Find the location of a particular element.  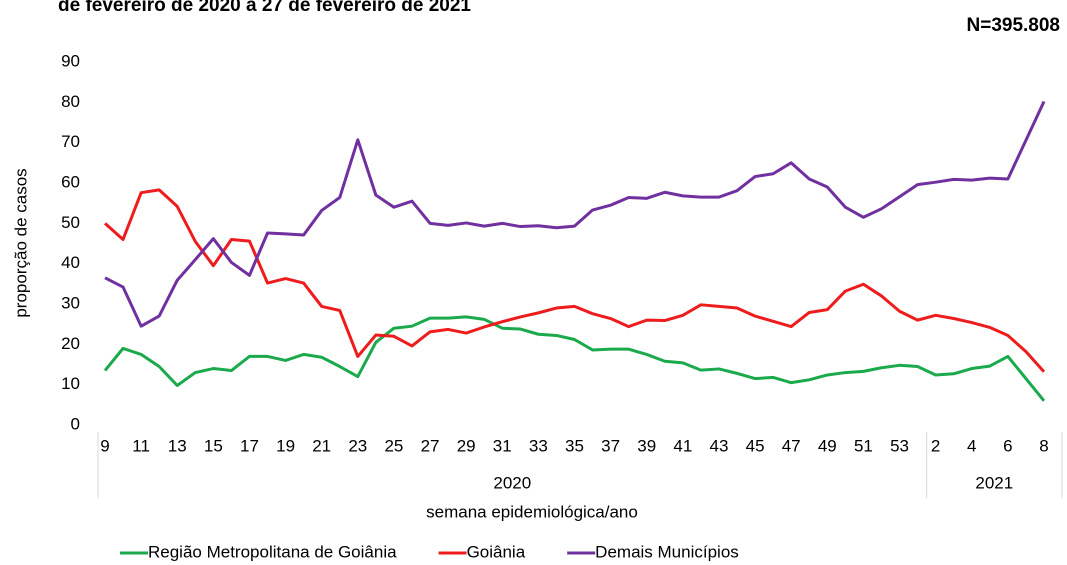

y-tick-label: 30 is located at coordinates (70, 302).